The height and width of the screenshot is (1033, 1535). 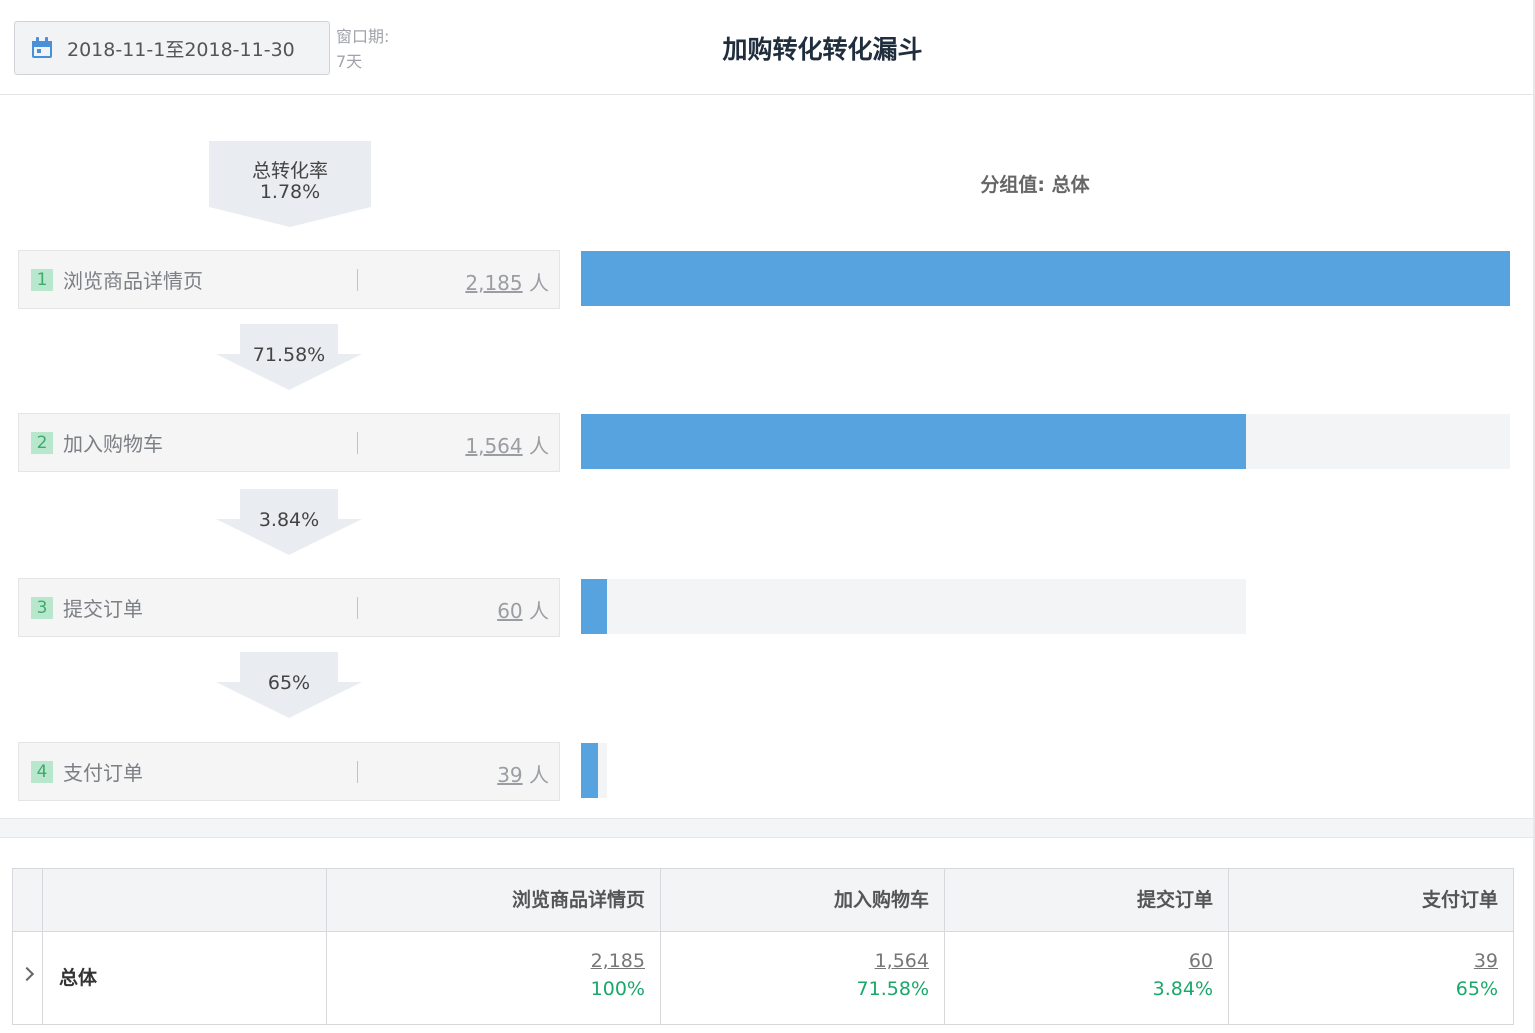 I want to click on cell-value-link: 2,185, so click(x=617, y=961).